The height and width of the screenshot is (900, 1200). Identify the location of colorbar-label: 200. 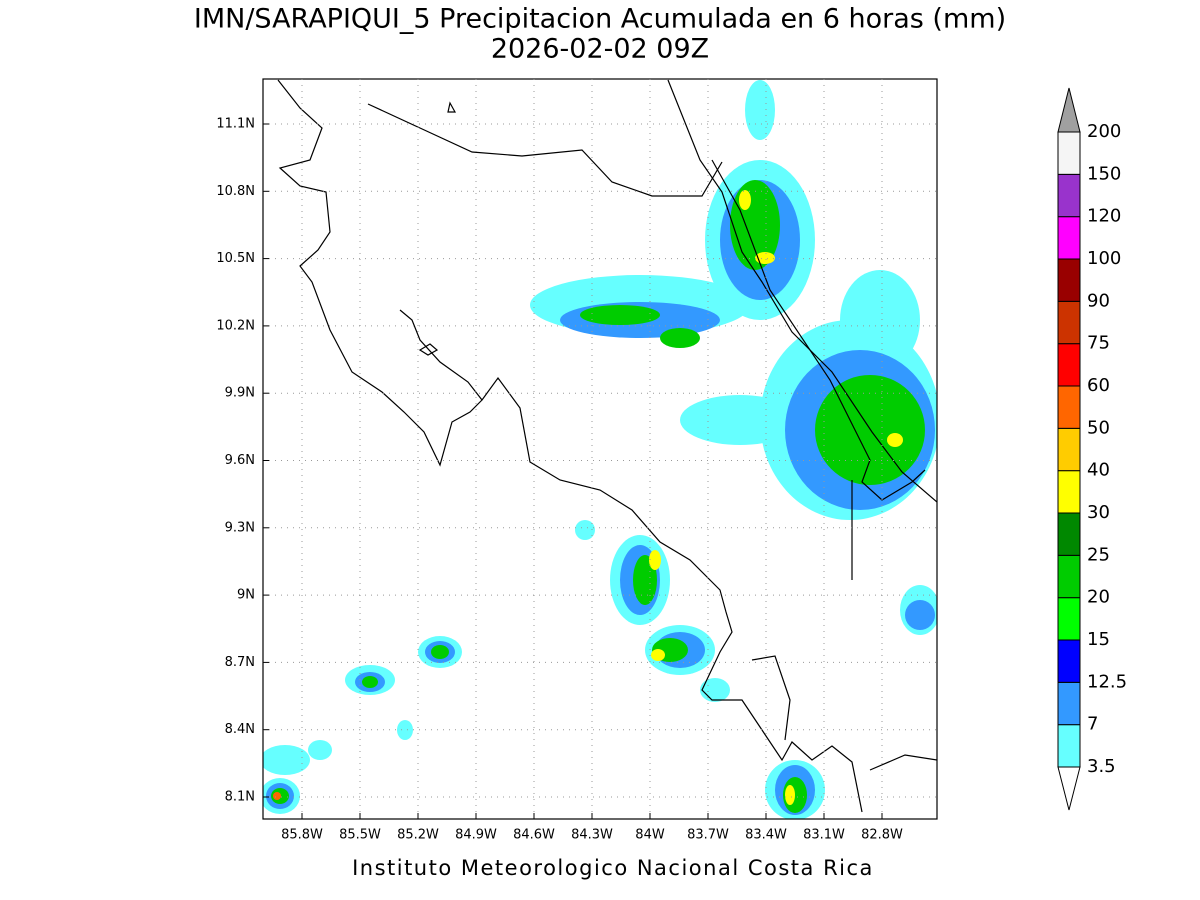
(1104, 131).